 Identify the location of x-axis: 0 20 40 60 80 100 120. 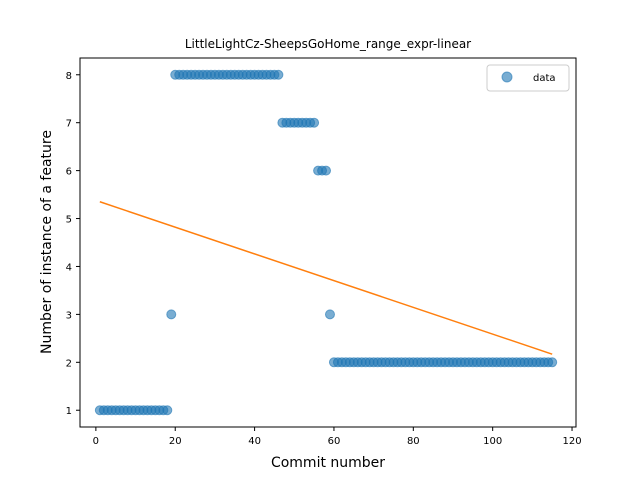
(337, 437).